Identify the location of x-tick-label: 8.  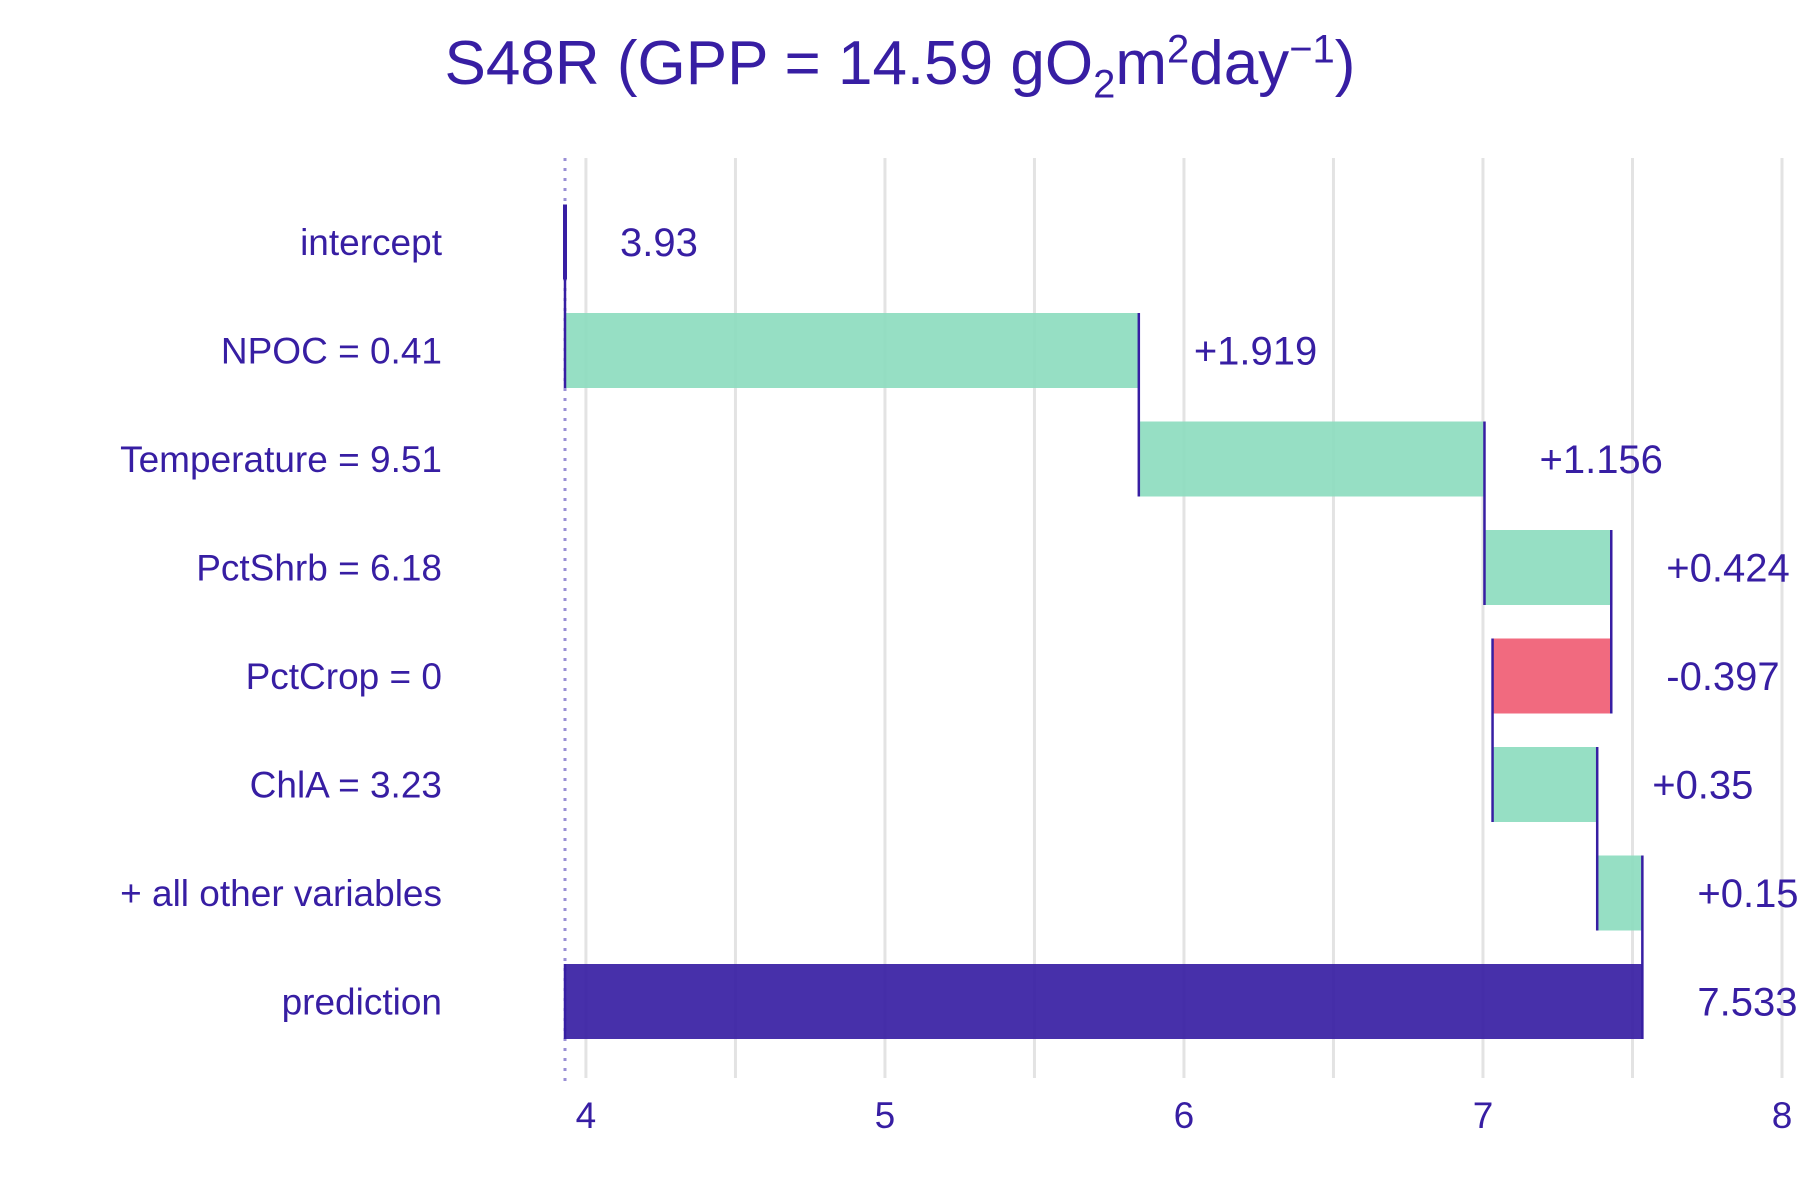
(1782, 1115).